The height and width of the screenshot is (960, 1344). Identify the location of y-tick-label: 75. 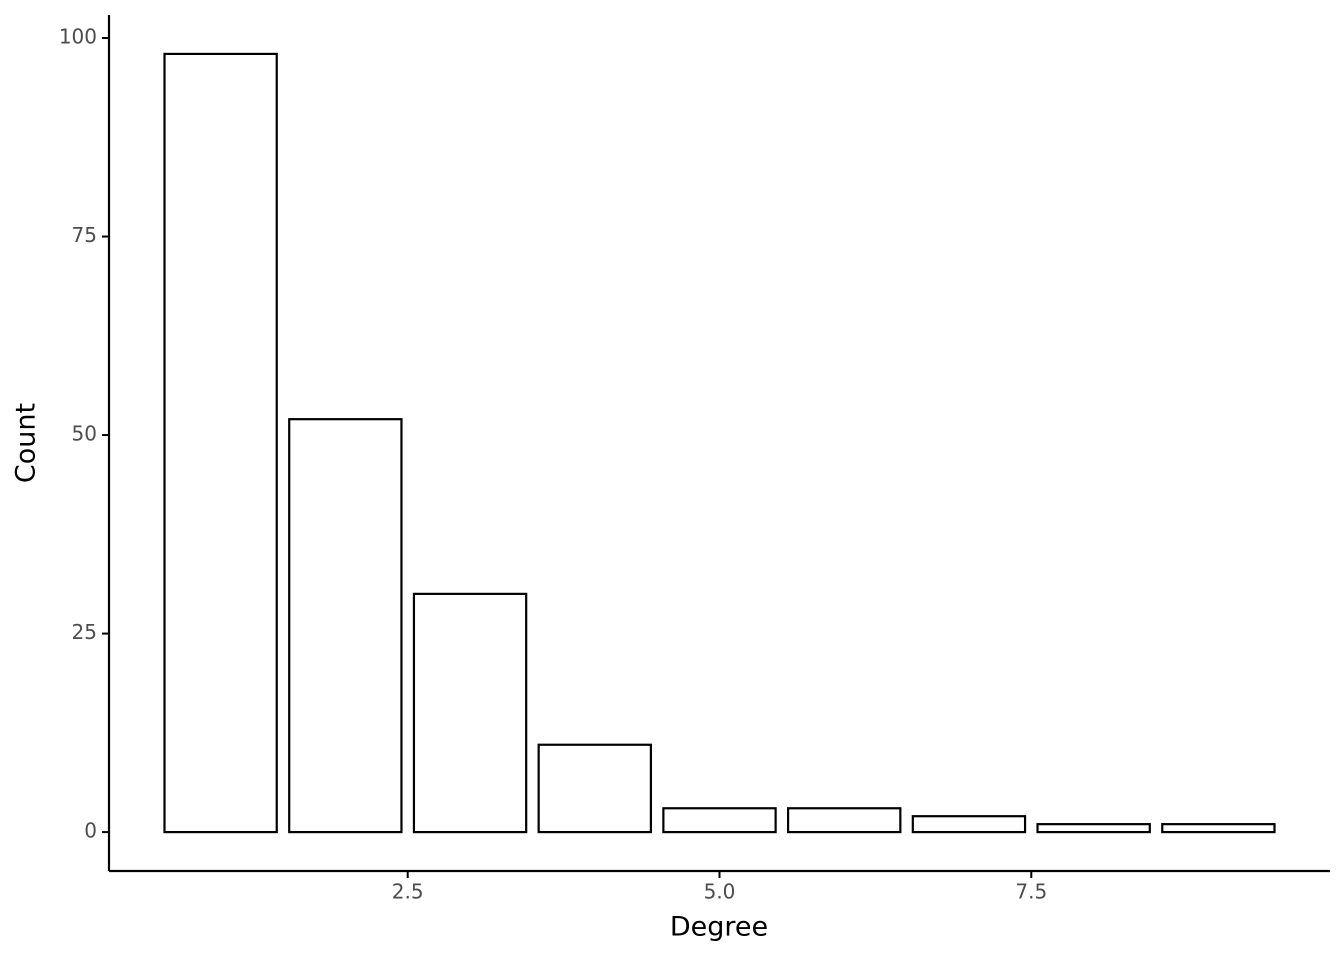
(84, 235).